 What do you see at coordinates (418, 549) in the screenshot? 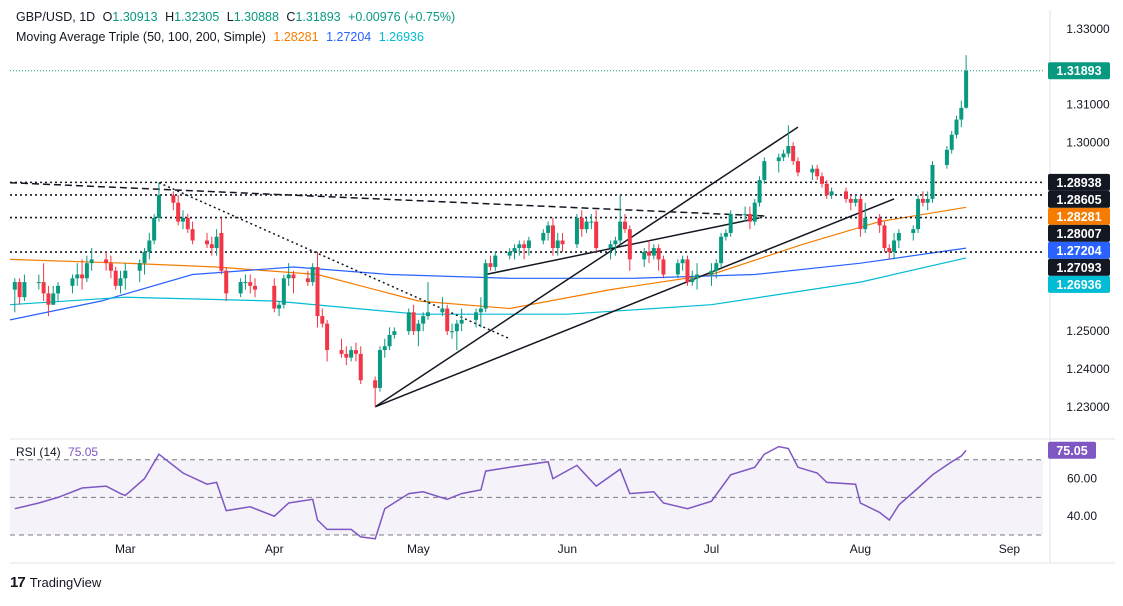
I see `date-tick-label: May` at bounding box center [418, 549].